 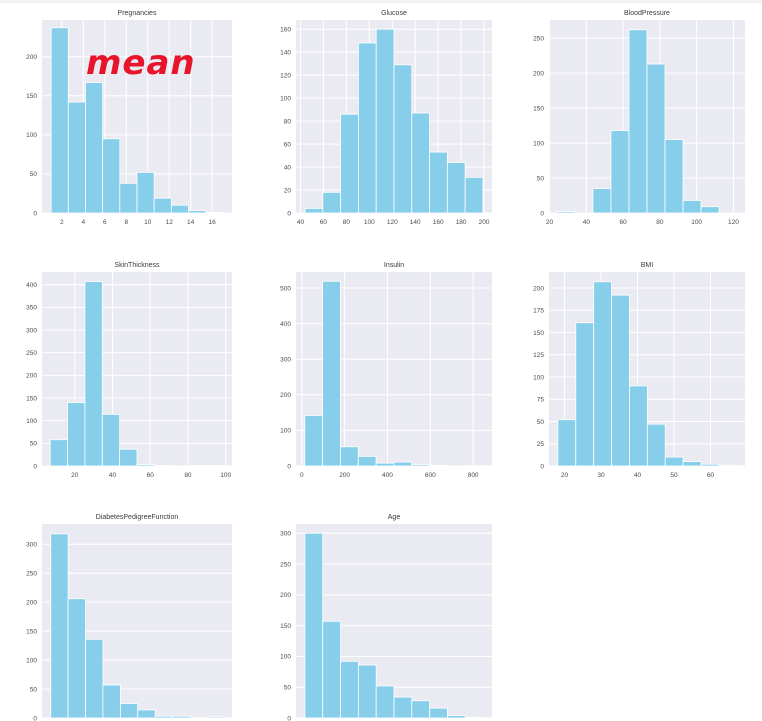 I want to click on y-tick-label: 160, so click(x=285, y=29).